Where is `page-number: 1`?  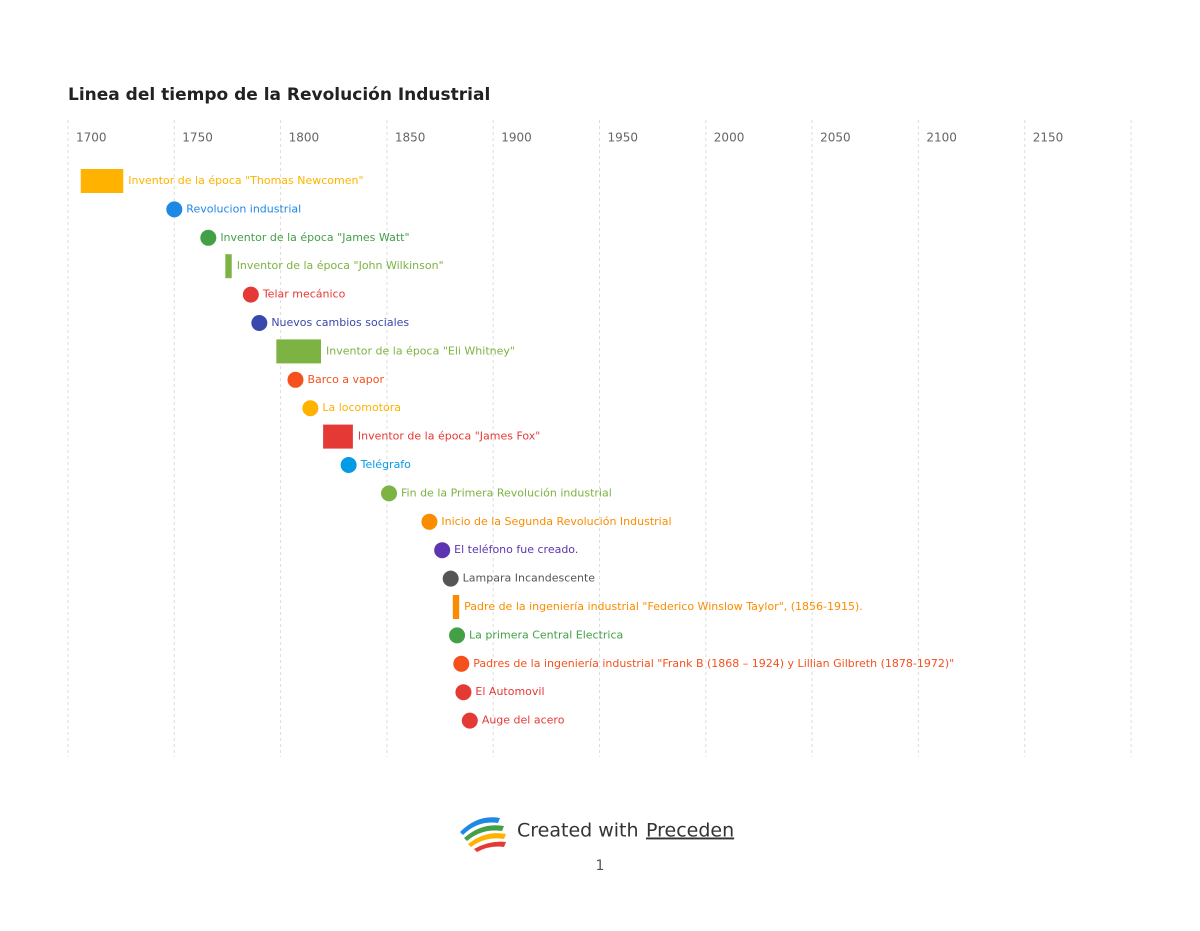 page-number: 1 is located at coordinates (600, 866).